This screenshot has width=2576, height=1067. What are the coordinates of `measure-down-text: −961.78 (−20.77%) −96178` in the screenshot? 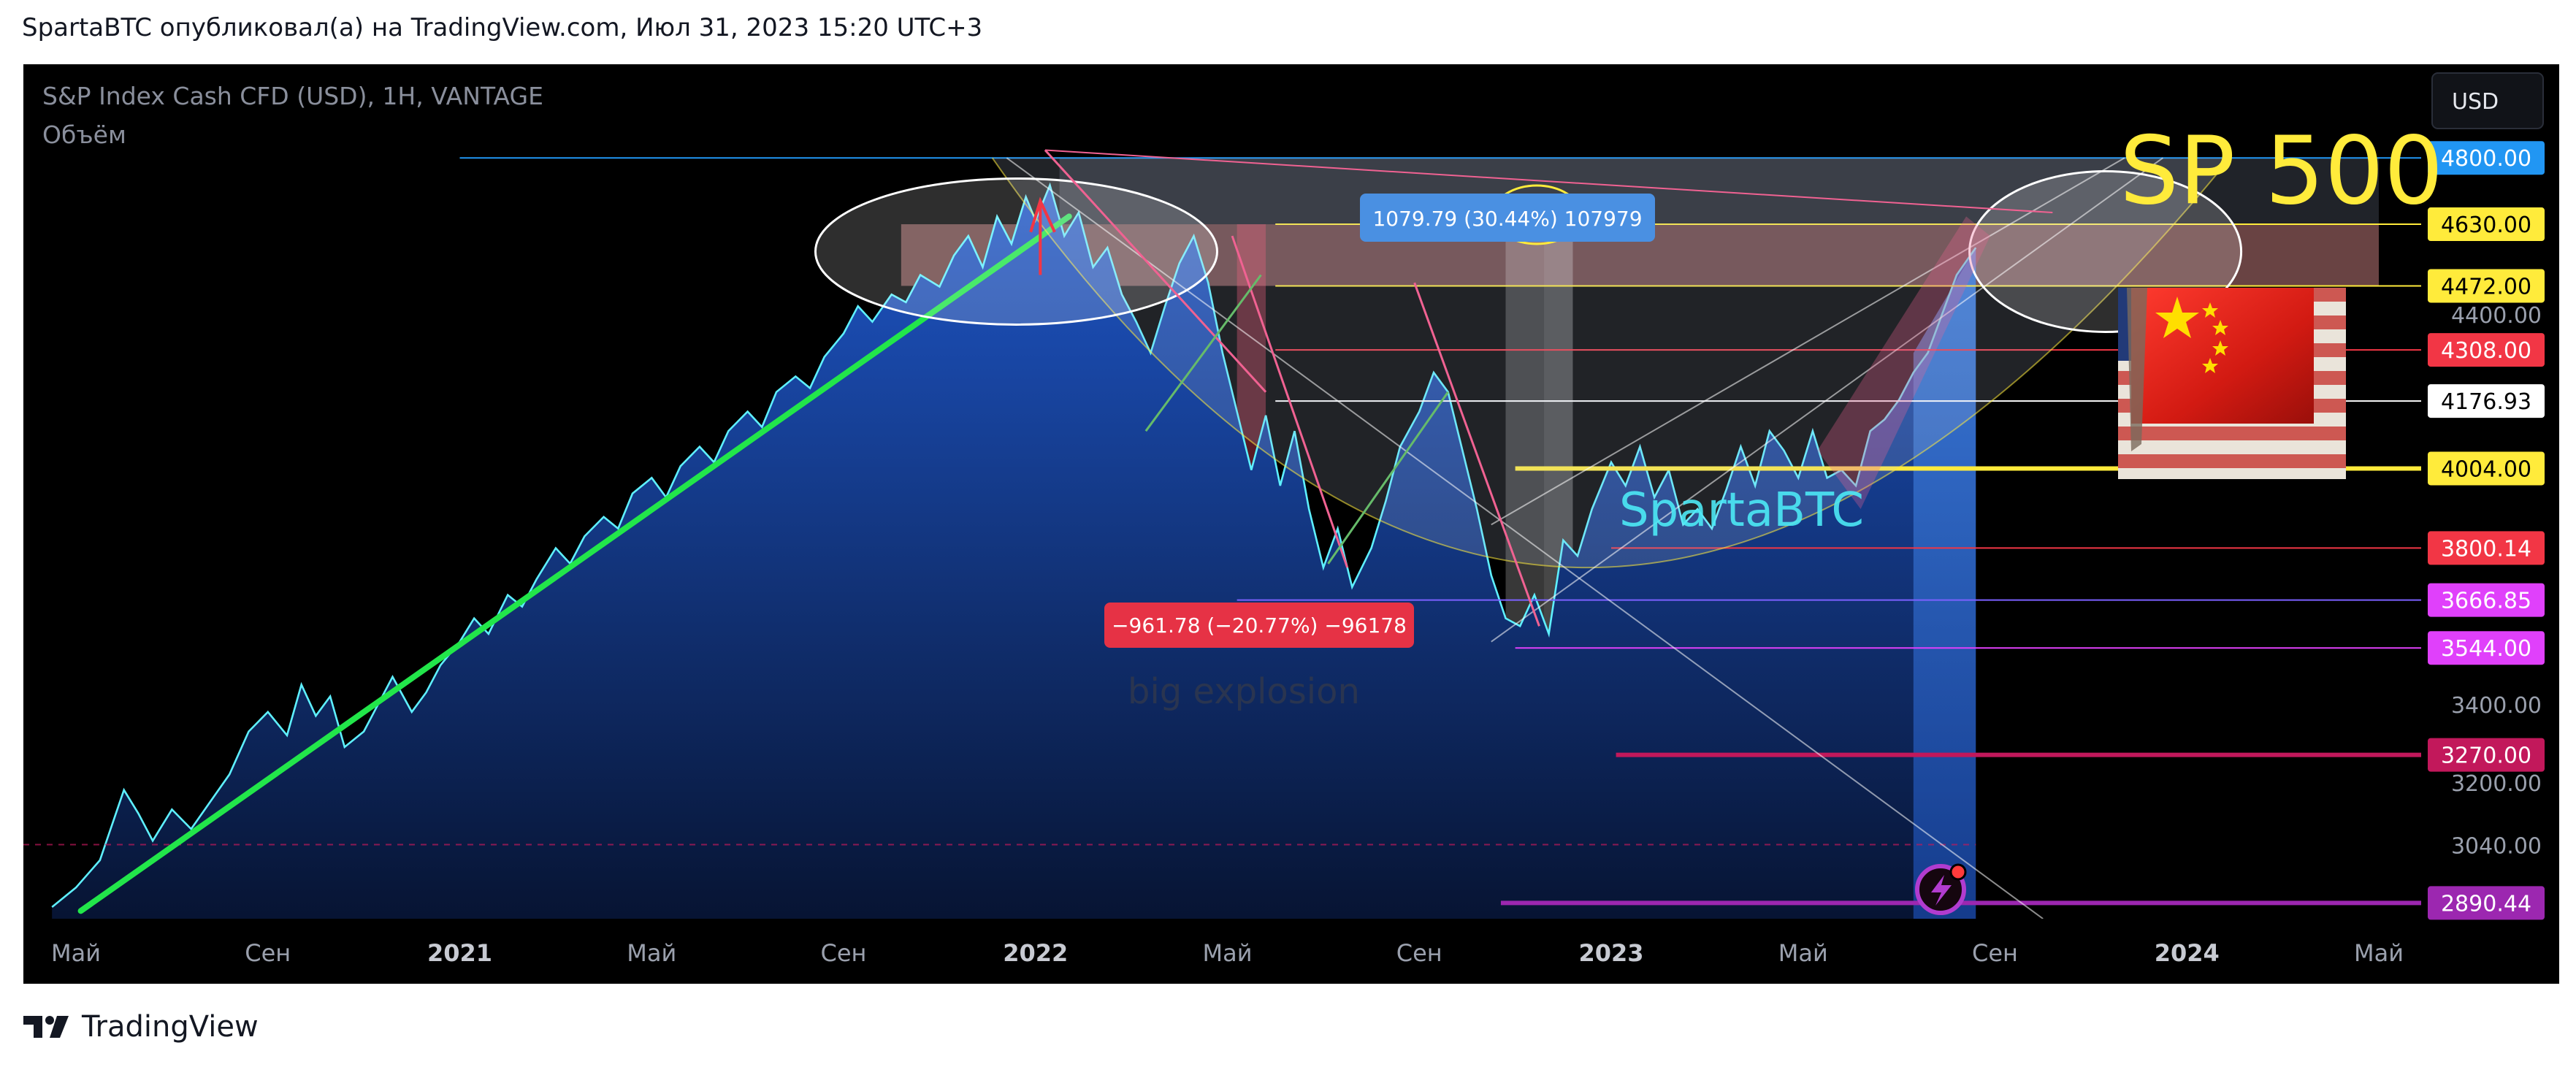 It's located at (1259, 625).